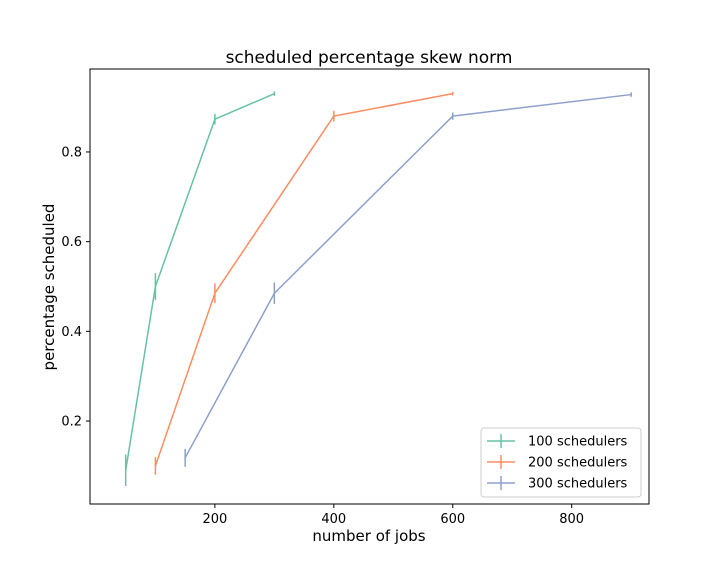  Describe the element at coordinates (578, 484) in the screenshot. I see `legend-label: 300 schedulers` at that location.